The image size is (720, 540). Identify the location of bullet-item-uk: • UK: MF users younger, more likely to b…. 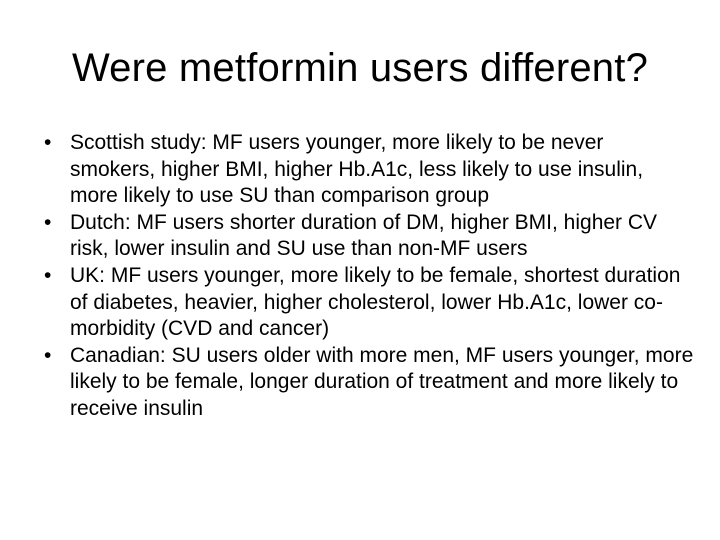
(369, 303).